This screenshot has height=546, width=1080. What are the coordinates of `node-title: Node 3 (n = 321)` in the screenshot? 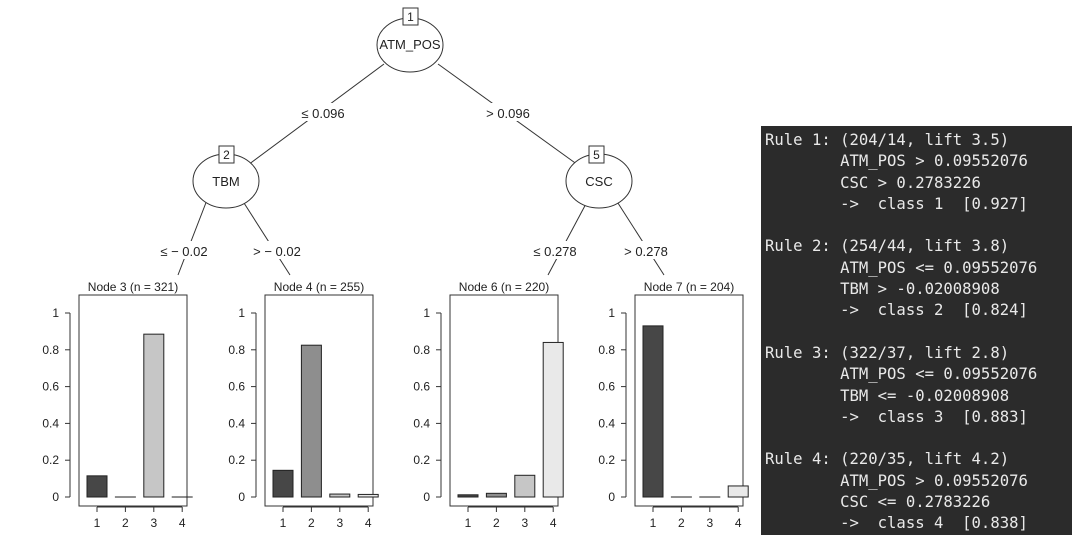 It's located at (133, 287).